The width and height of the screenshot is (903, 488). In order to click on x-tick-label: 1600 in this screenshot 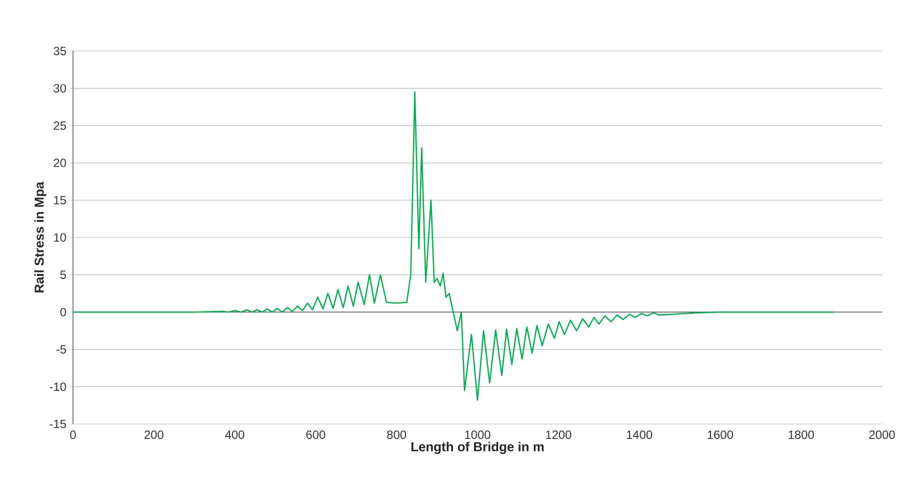, I will do `click(721, 434)`.